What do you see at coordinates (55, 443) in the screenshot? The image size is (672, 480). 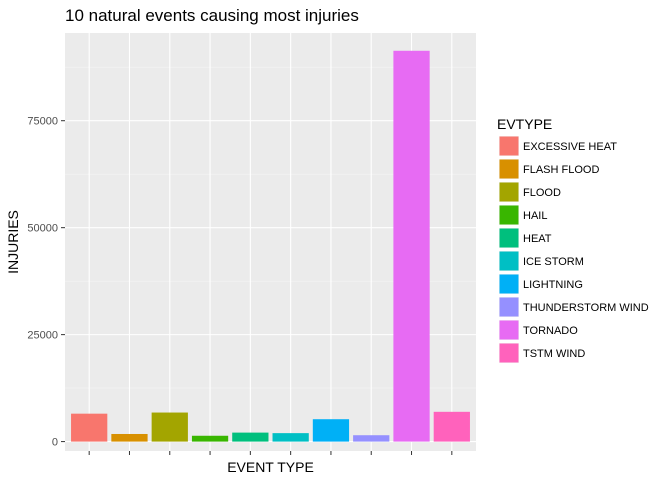 I see `y-tick-label: 0` at bounding box center [55, 443].